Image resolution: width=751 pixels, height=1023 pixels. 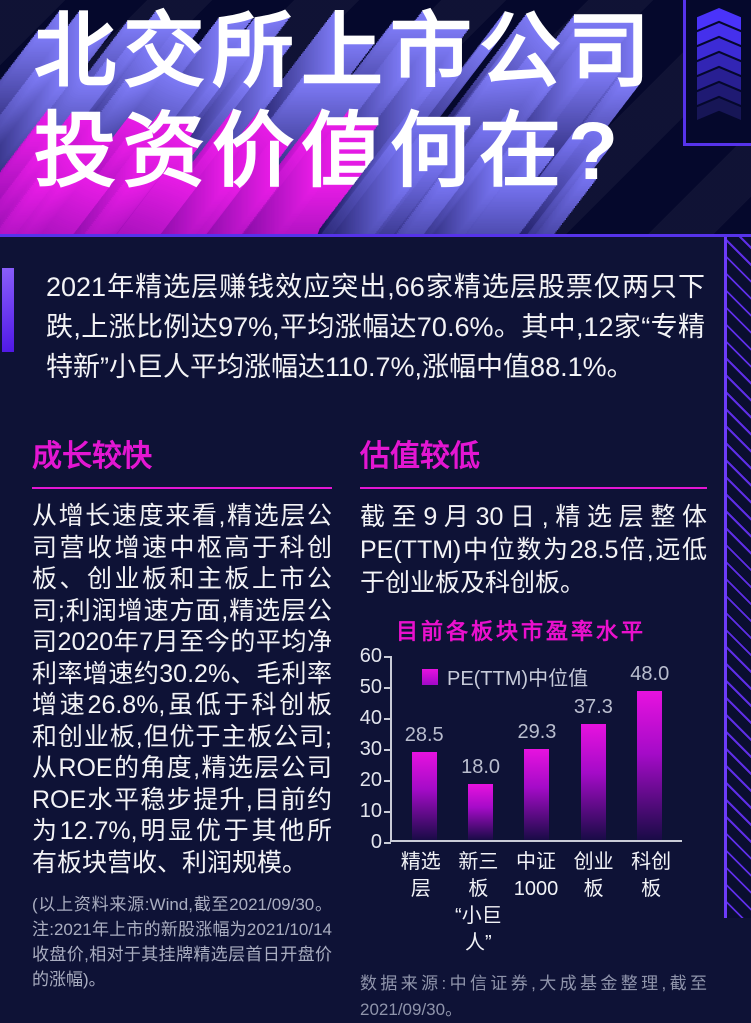 I want to click on chart-bars: 28.5 18.0 29.3 37.3 48.0, so click(x=537, y=748).